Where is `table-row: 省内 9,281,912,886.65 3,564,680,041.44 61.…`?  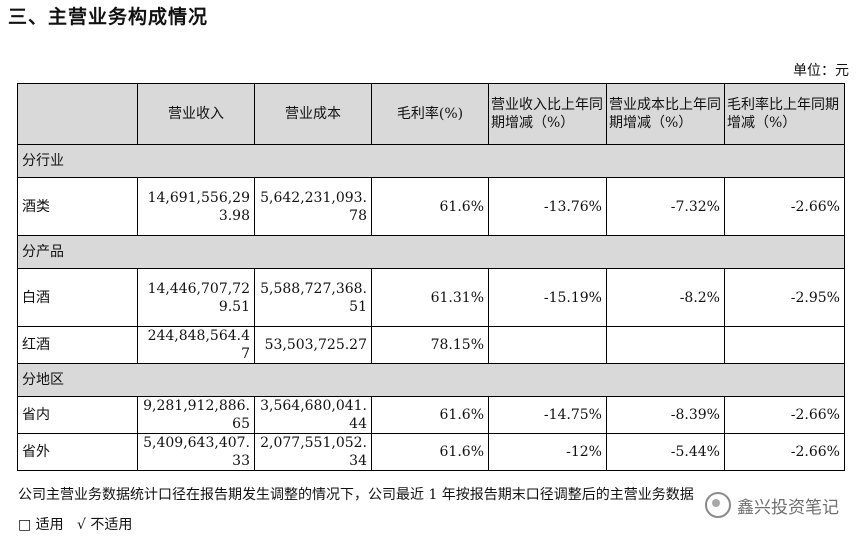 table-row: 省内 9,281,912,886.65 3,564,680,041.44 61.… is located at coordinates (431, 415).